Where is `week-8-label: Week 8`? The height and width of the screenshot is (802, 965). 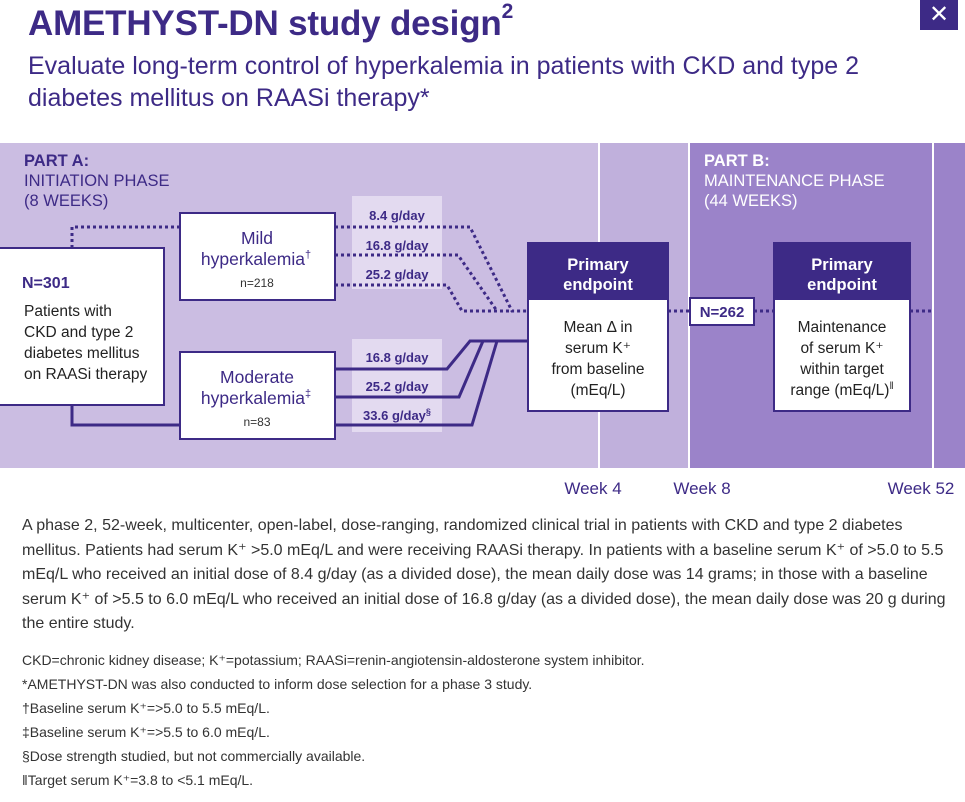
week-8-label: Week 8 is located at coordinates (701, 488).